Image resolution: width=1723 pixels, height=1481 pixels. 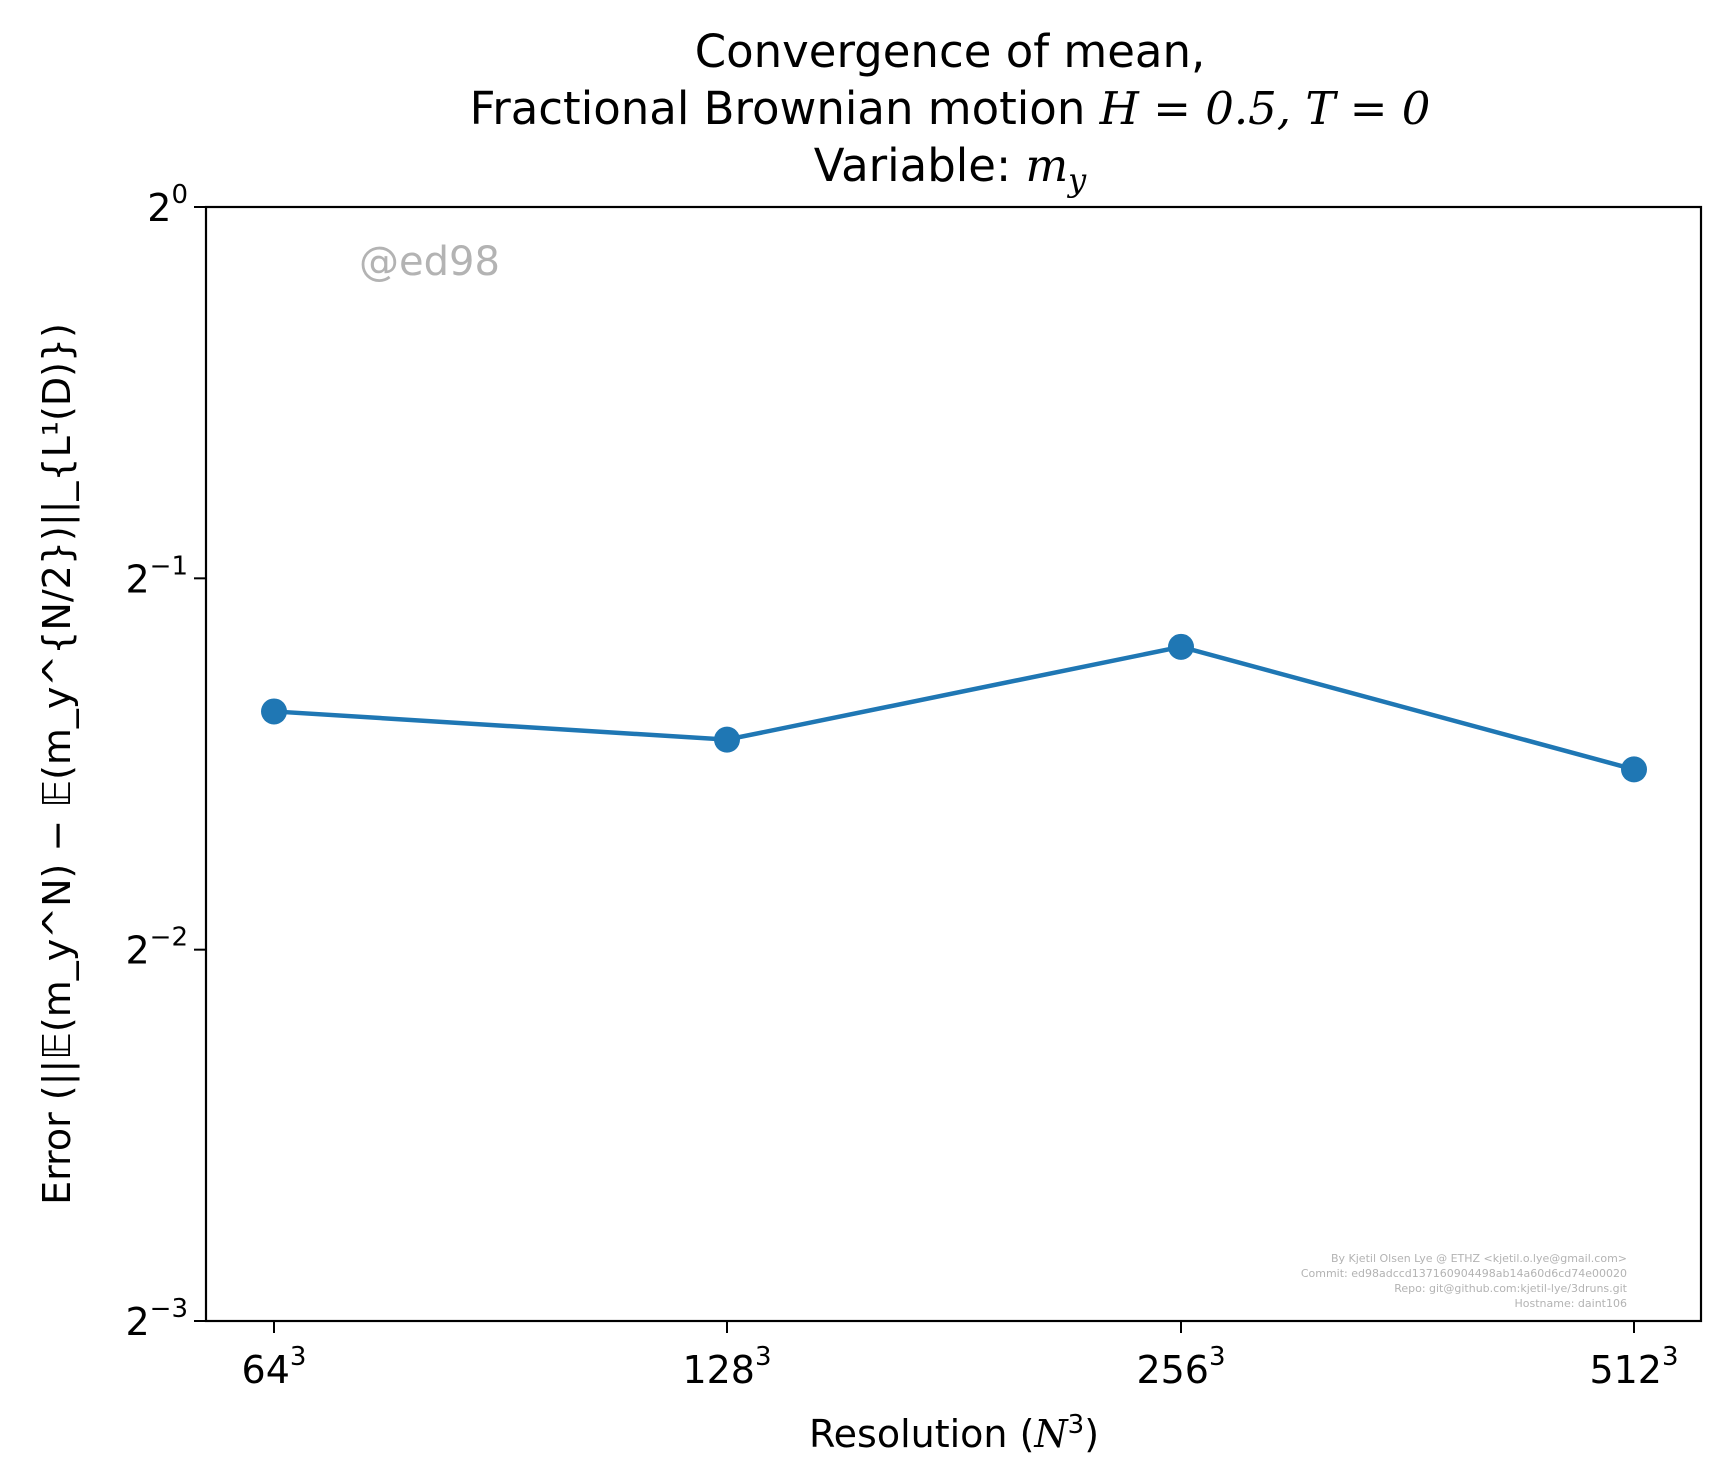 I want to click on x-axis-label-suffix: ), so click(x=1091, y=1434).